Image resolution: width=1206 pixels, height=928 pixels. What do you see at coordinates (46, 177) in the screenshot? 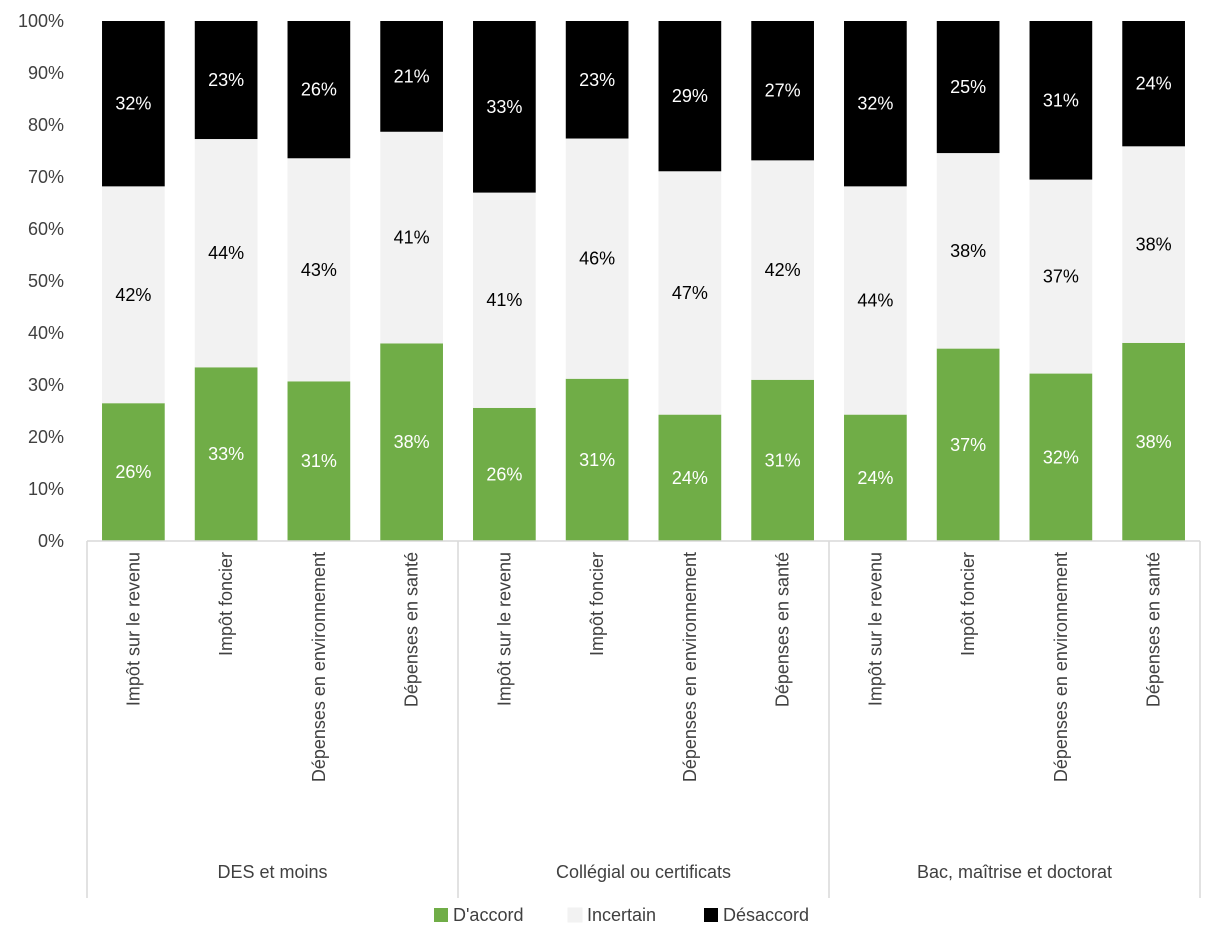
I see `y-tick-label: 70%` at bounding box center [46, 177].